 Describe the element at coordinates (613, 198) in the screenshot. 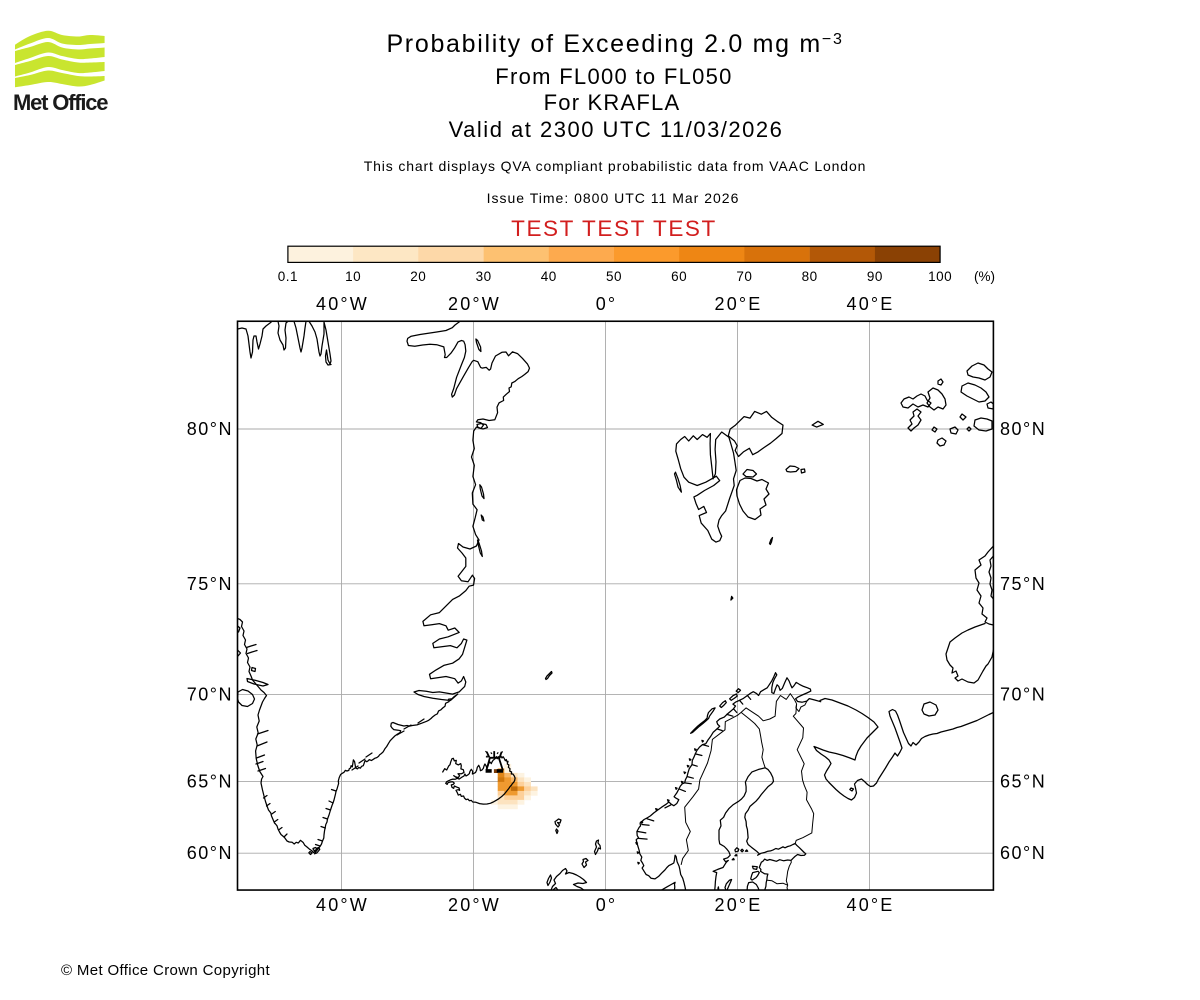

I see `svg-text:Issue Time: 0800 UTC 11 Mar 20: Issue Time: 0800 UTC 11 Mar 2026` at that location.